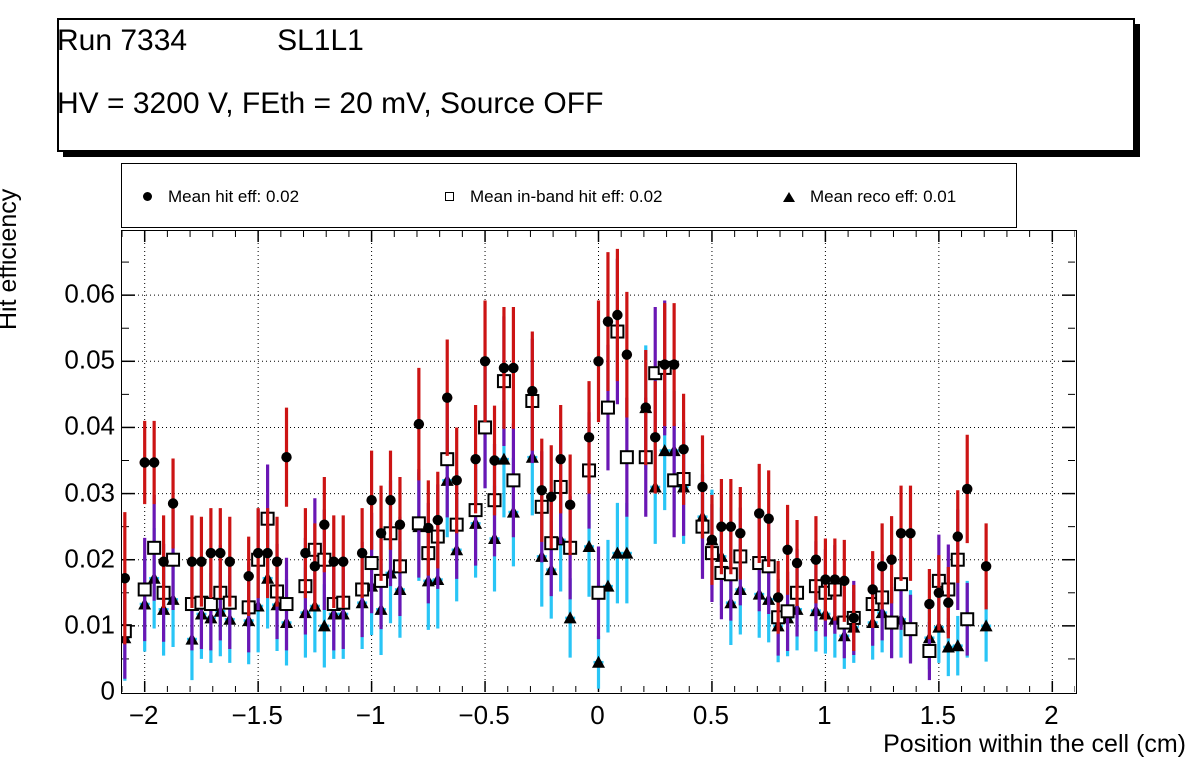  What do you see at coordinates (330, 103) in the screenshot?
I see `title-line-conditions: HV = 3200 V, FEth = 20 mV, Source OFF` at bounding box center [330, 103].